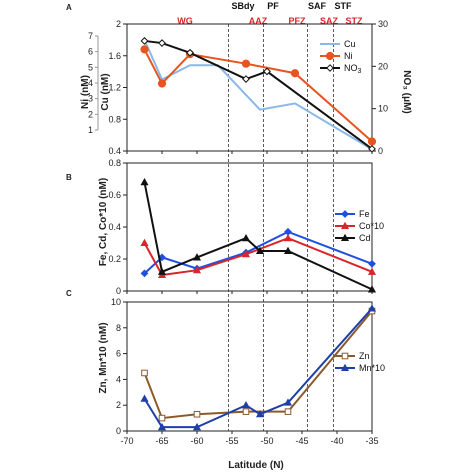  Describe the element at coordinates (348, 56) in the screenshot. I see `panel-a-legend-ni-label: Ni` at that location.